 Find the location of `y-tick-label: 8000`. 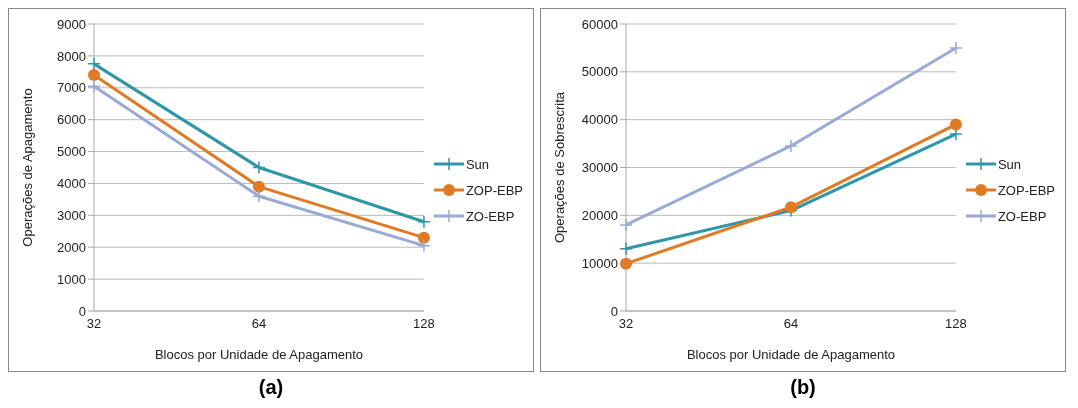

y-tick-label: 8000 is located at coordinates (71, 56).